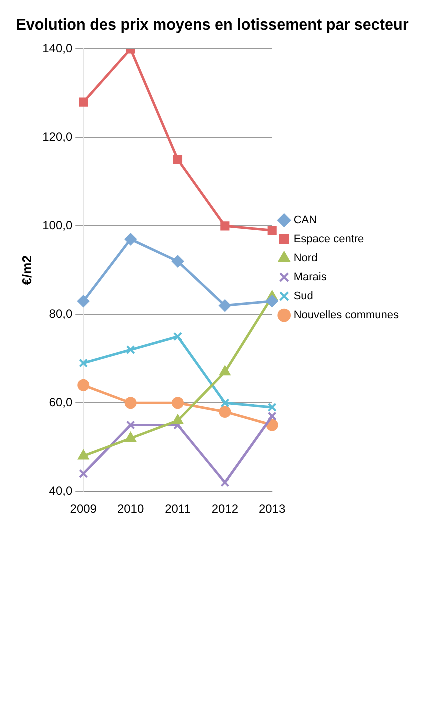 The height and width of the screenshot is (707, 429). I want to click on y-tick-label: 120,0, so click(57, 137).